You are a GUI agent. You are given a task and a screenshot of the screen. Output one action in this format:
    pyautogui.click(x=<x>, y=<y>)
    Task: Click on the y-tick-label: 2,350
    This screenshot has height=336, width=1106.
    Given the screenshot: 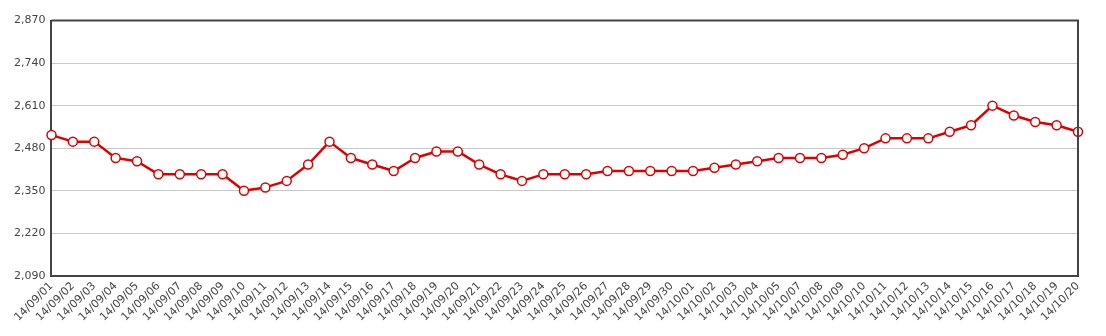 What is the action you would take?
    pyautogui.click(x=29, y=190)
    